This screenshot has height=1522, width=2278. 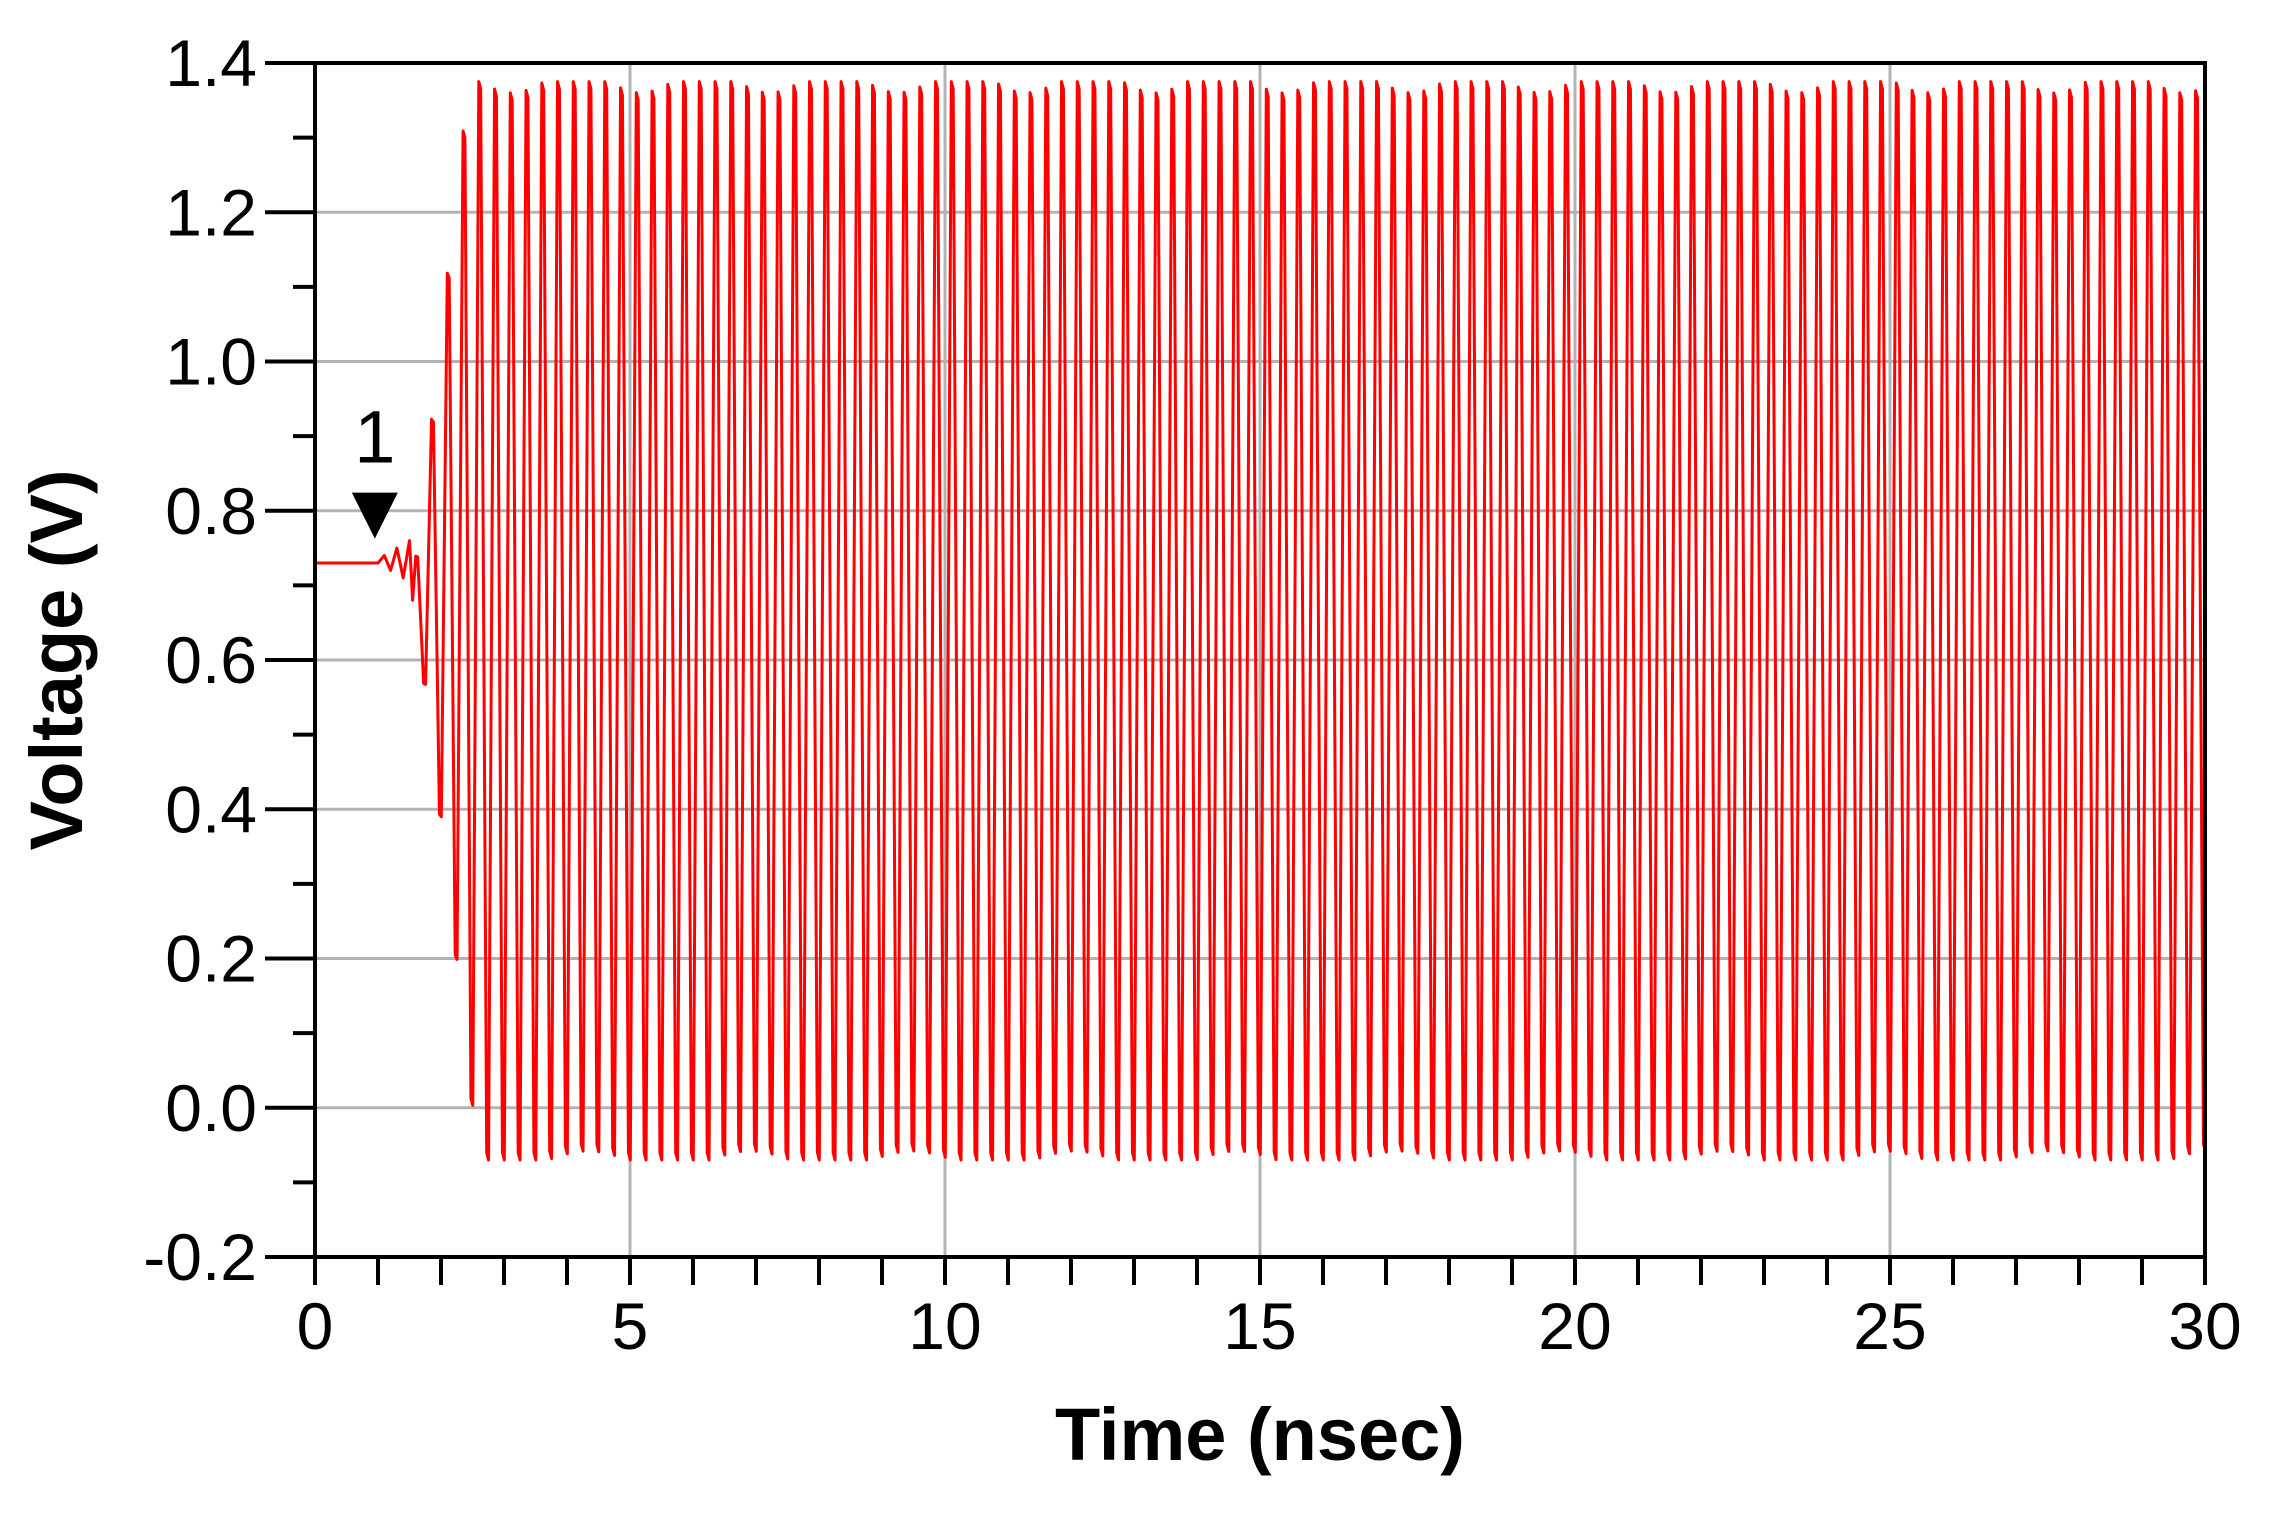 I want to click on y-tick-label-3: 0.4, so click(x=211, y=809).